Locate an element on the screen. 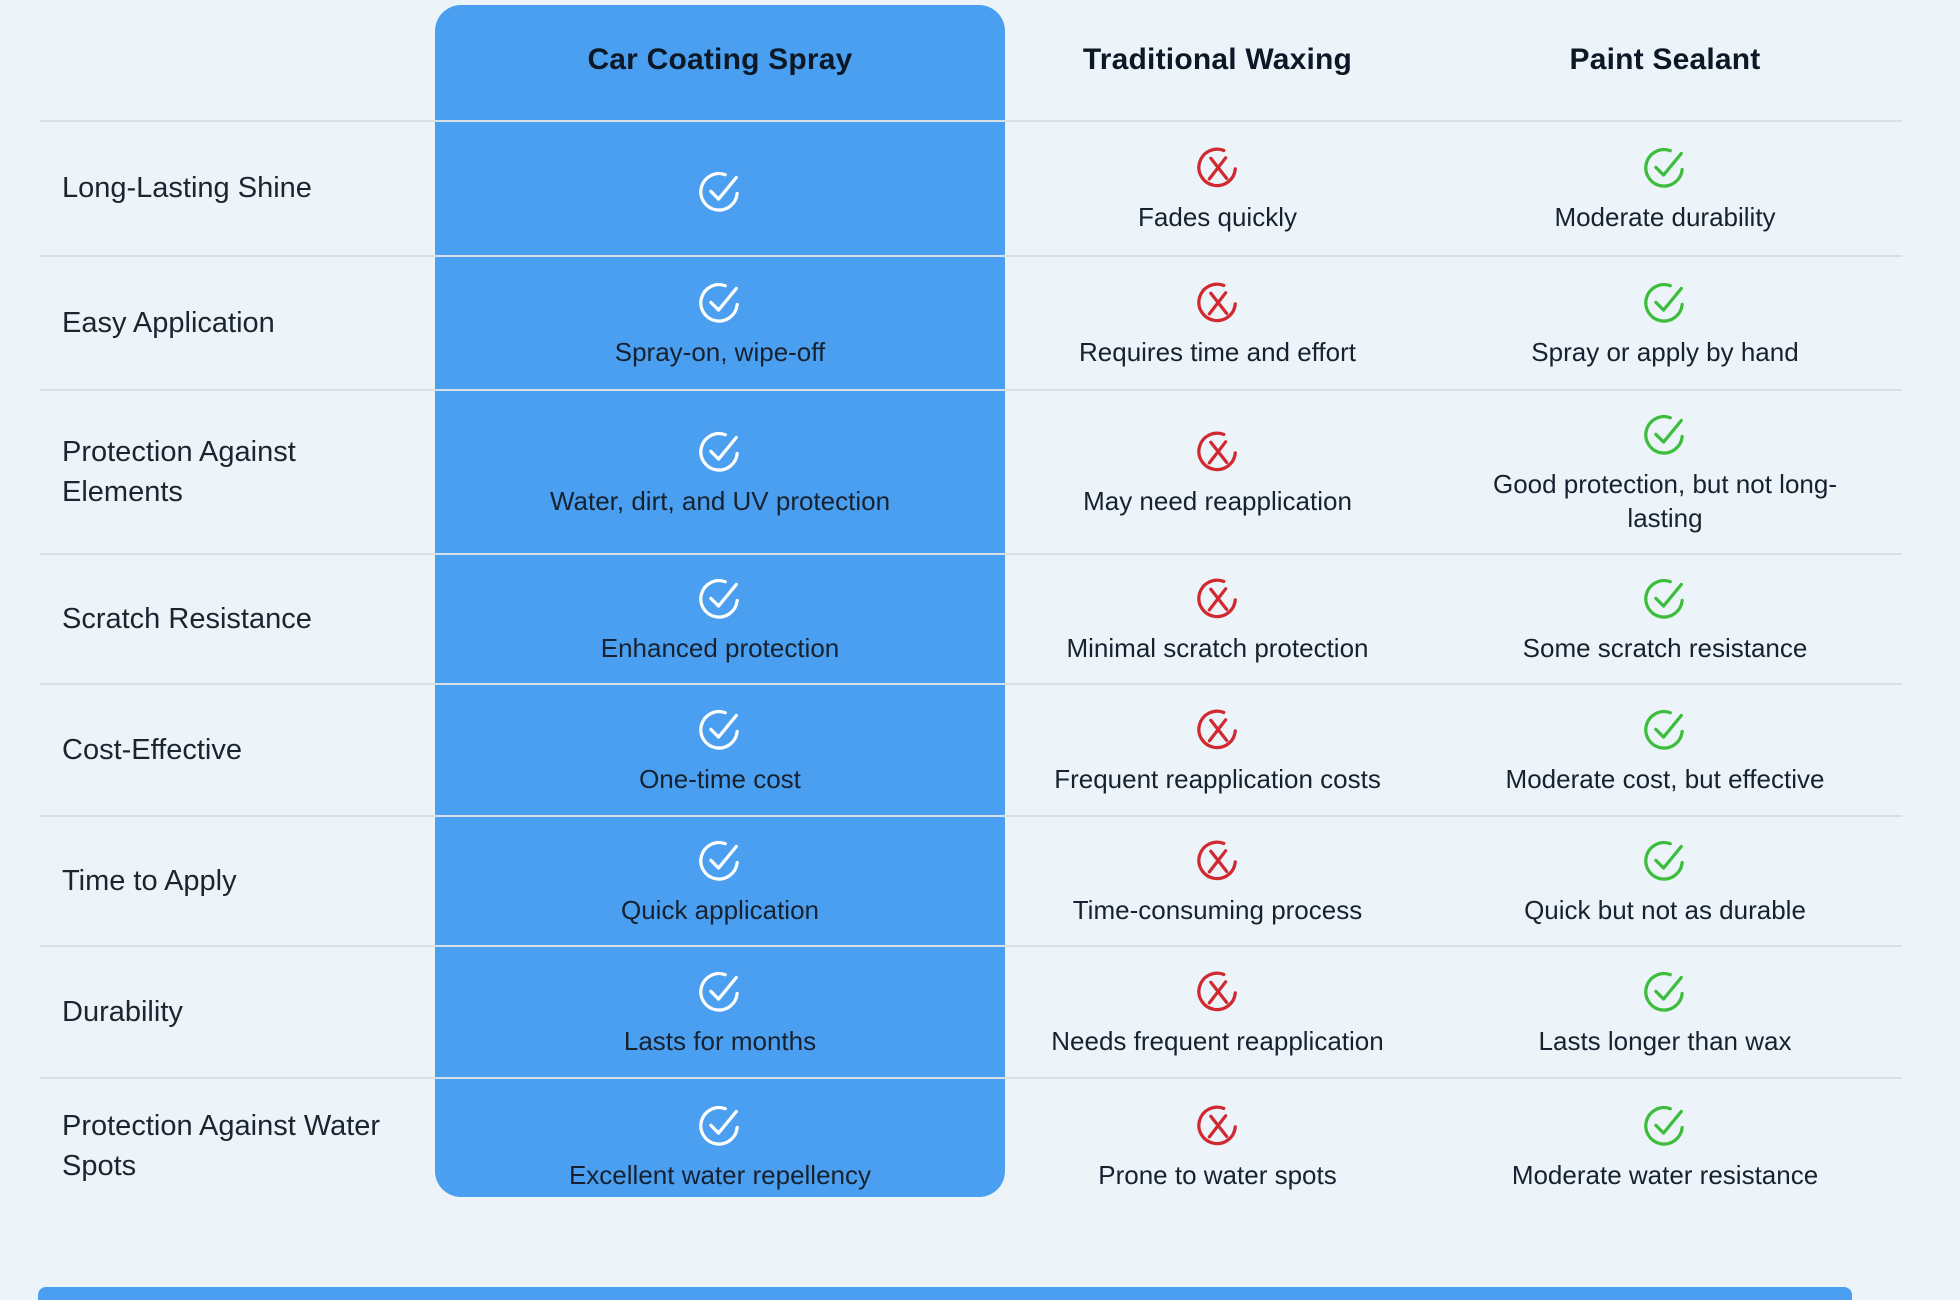 The height and width of the screenshot is (1300, 1960). cell-note: Quick but not as durable is located at coordinates (1665, 909).